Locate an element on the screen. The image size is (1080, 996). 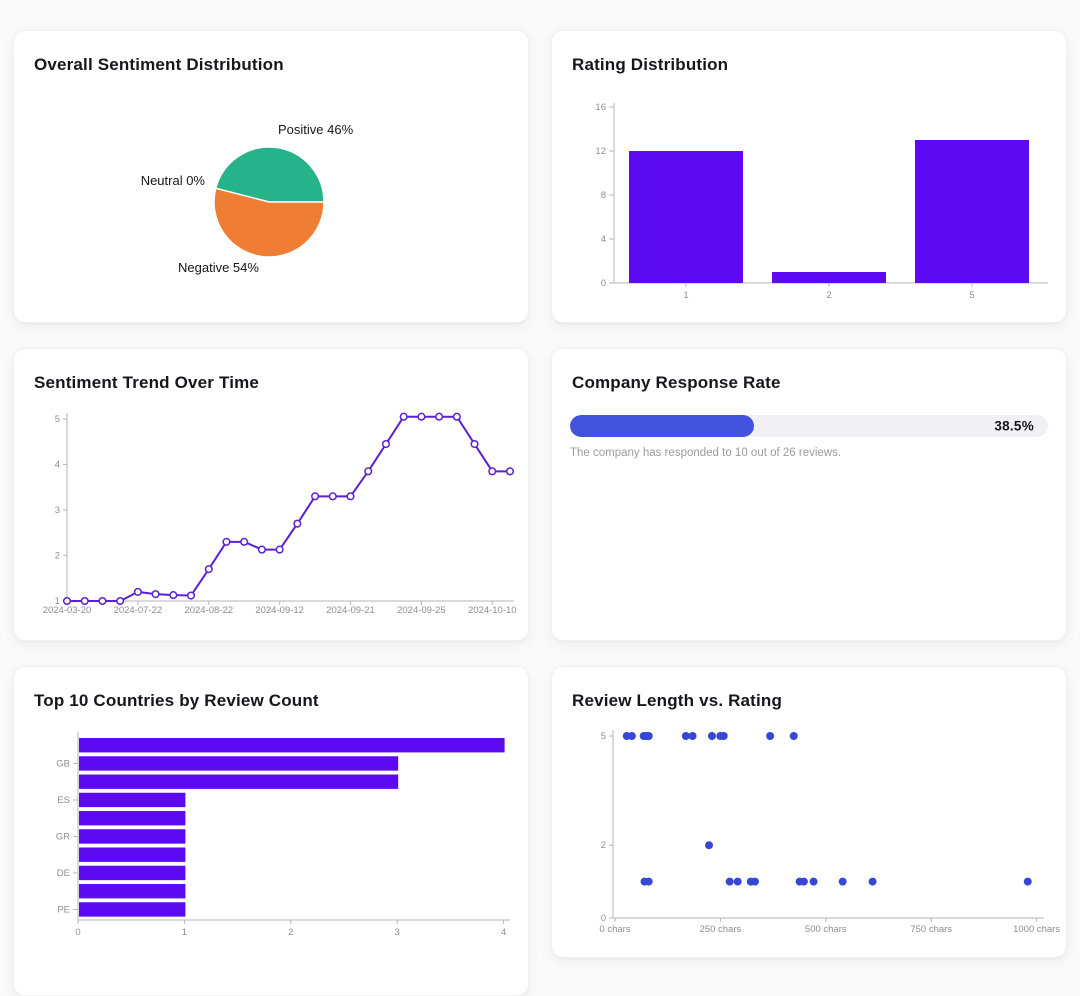
svg-text: DE is located at coordinates (63, 873).